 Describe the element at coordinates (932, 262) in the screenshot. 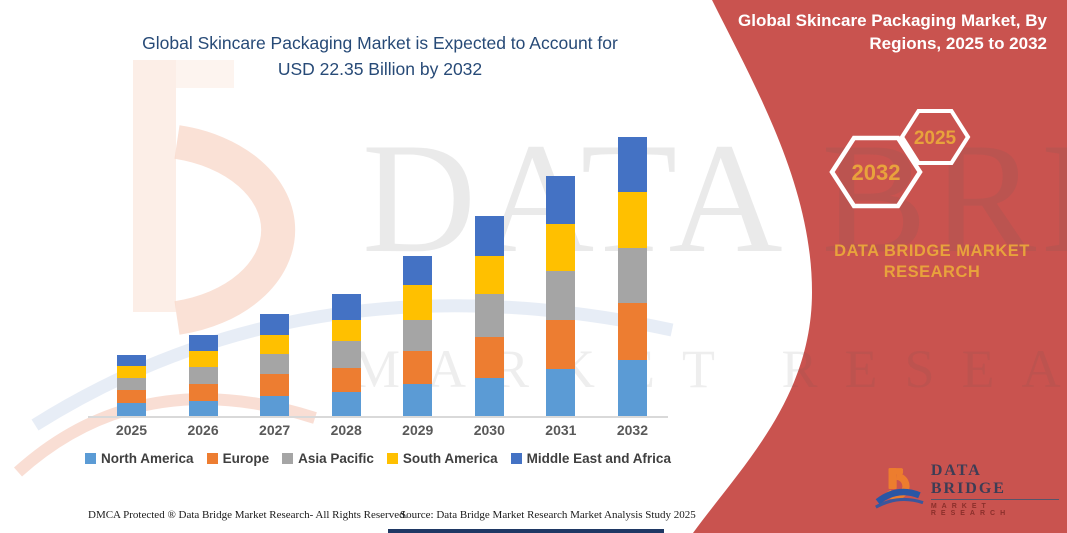

I see `brand-text: DATA BRIDGE MARKET RESEARCH` at that location.